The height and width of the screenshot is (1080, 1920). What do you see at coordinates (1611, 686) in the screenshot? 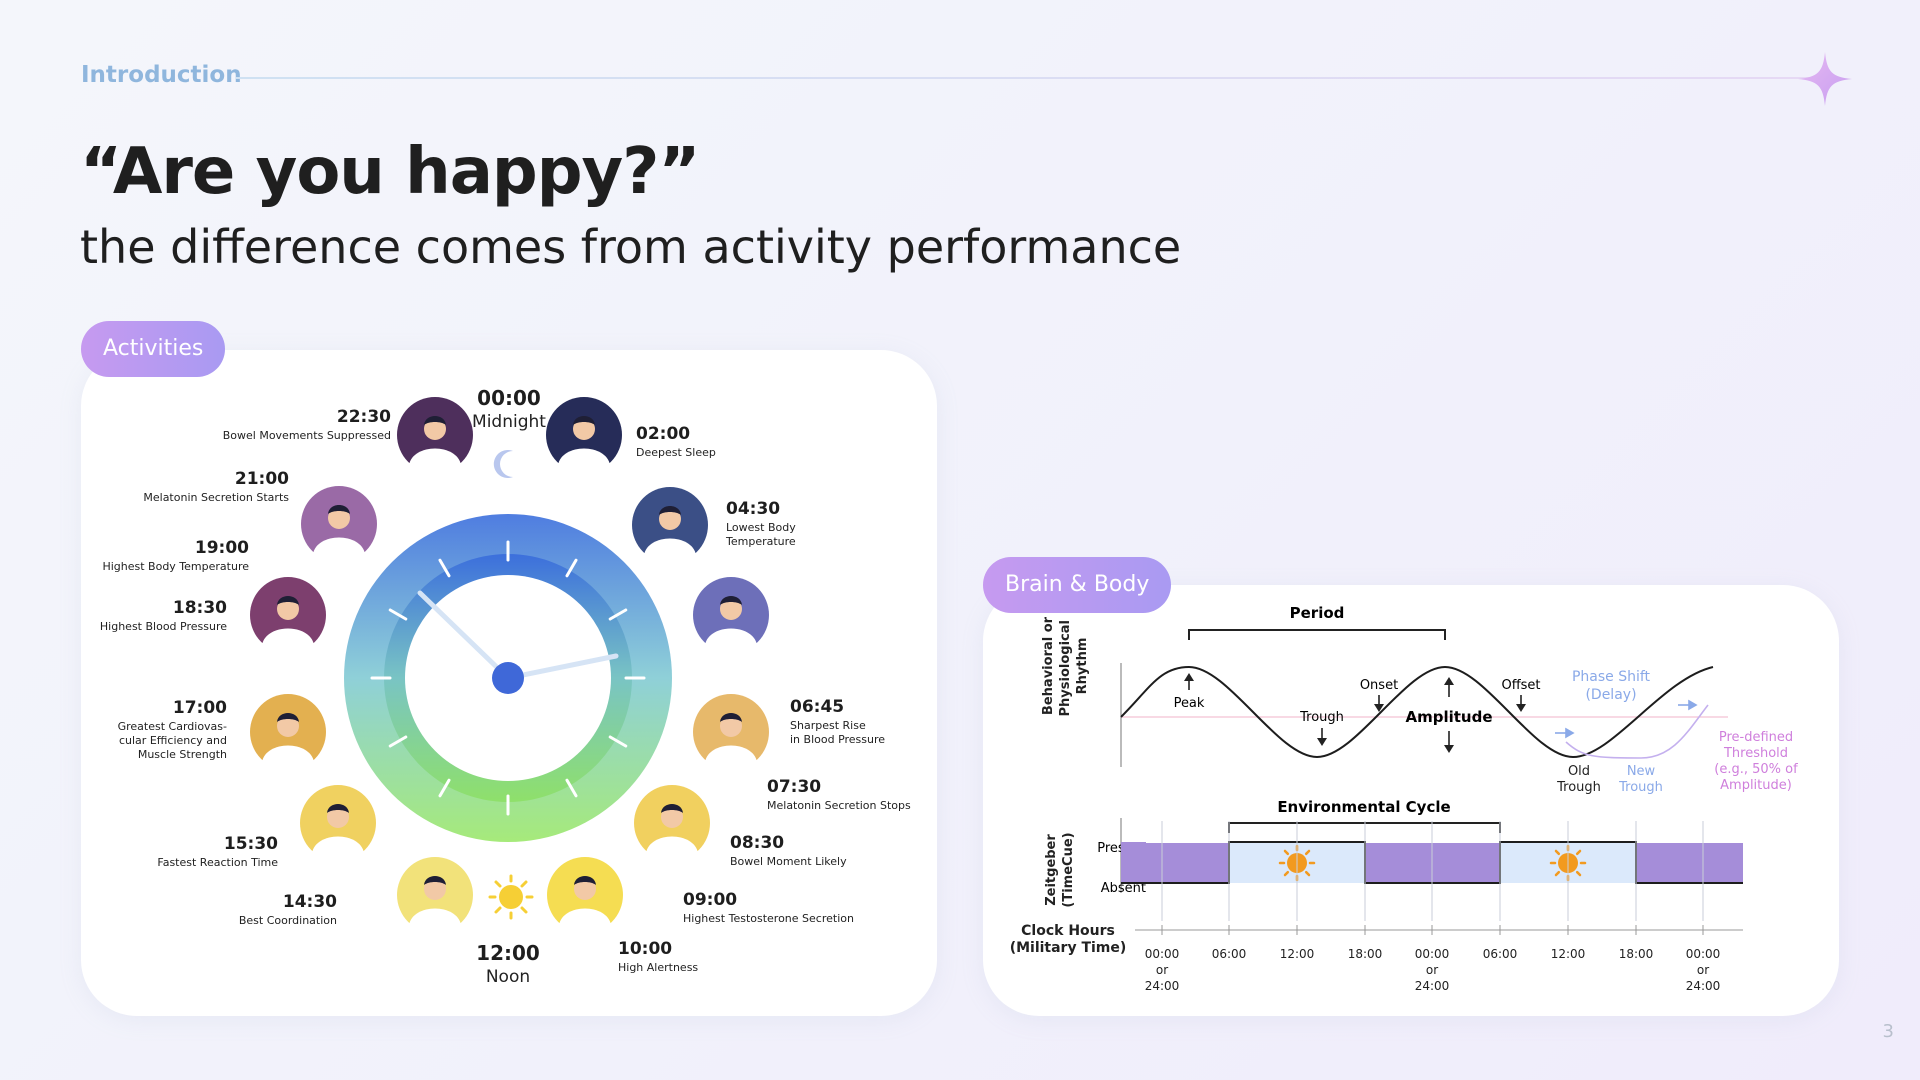
I see `phase-shift-label: Phase Shift (Delay)` at bounding box center [1611, 686].